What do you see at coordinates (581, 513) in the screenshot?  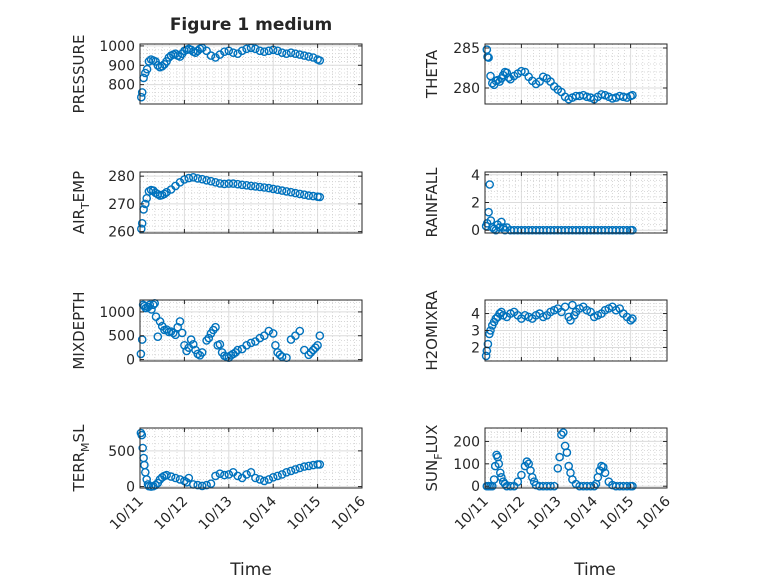 I see `x-tick-label: 10/14` at bounding box center [581, 513].